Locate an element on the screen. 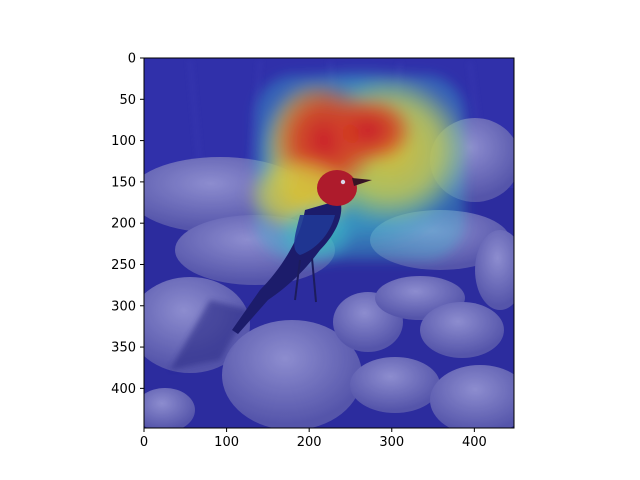  y-tick-label: 250 is located at coordinates (123, 265).